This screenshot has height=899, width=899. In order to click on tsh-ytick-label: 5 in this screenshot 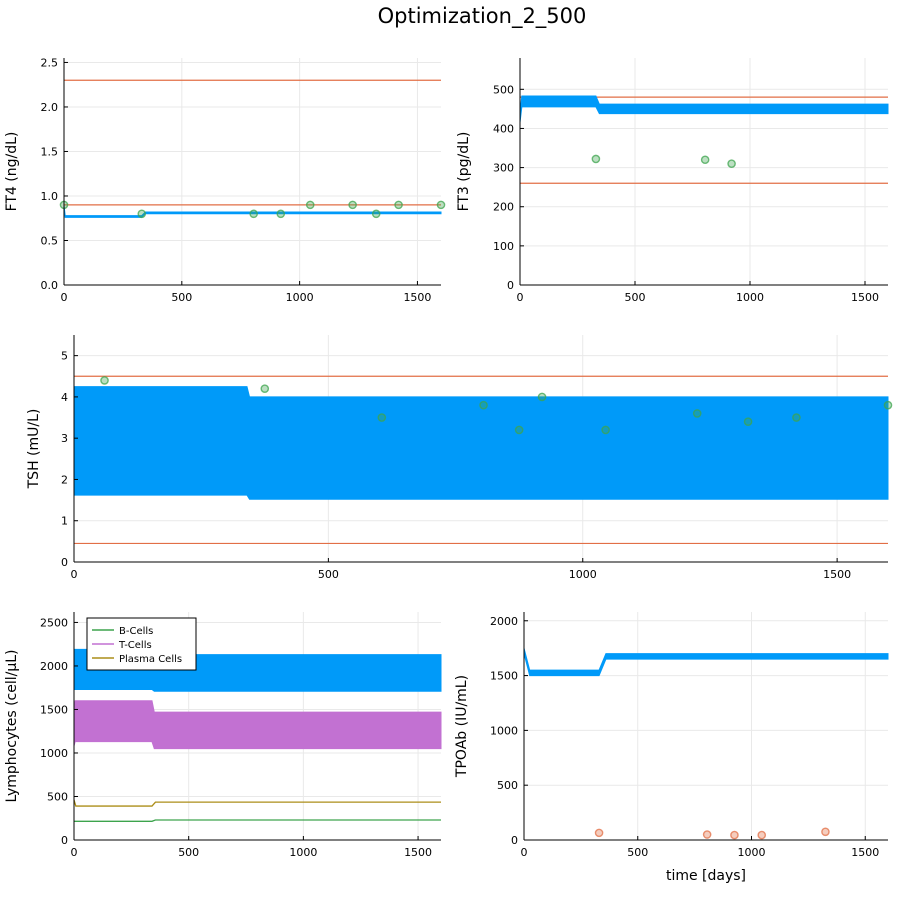, I will do `click(64, 356)`.